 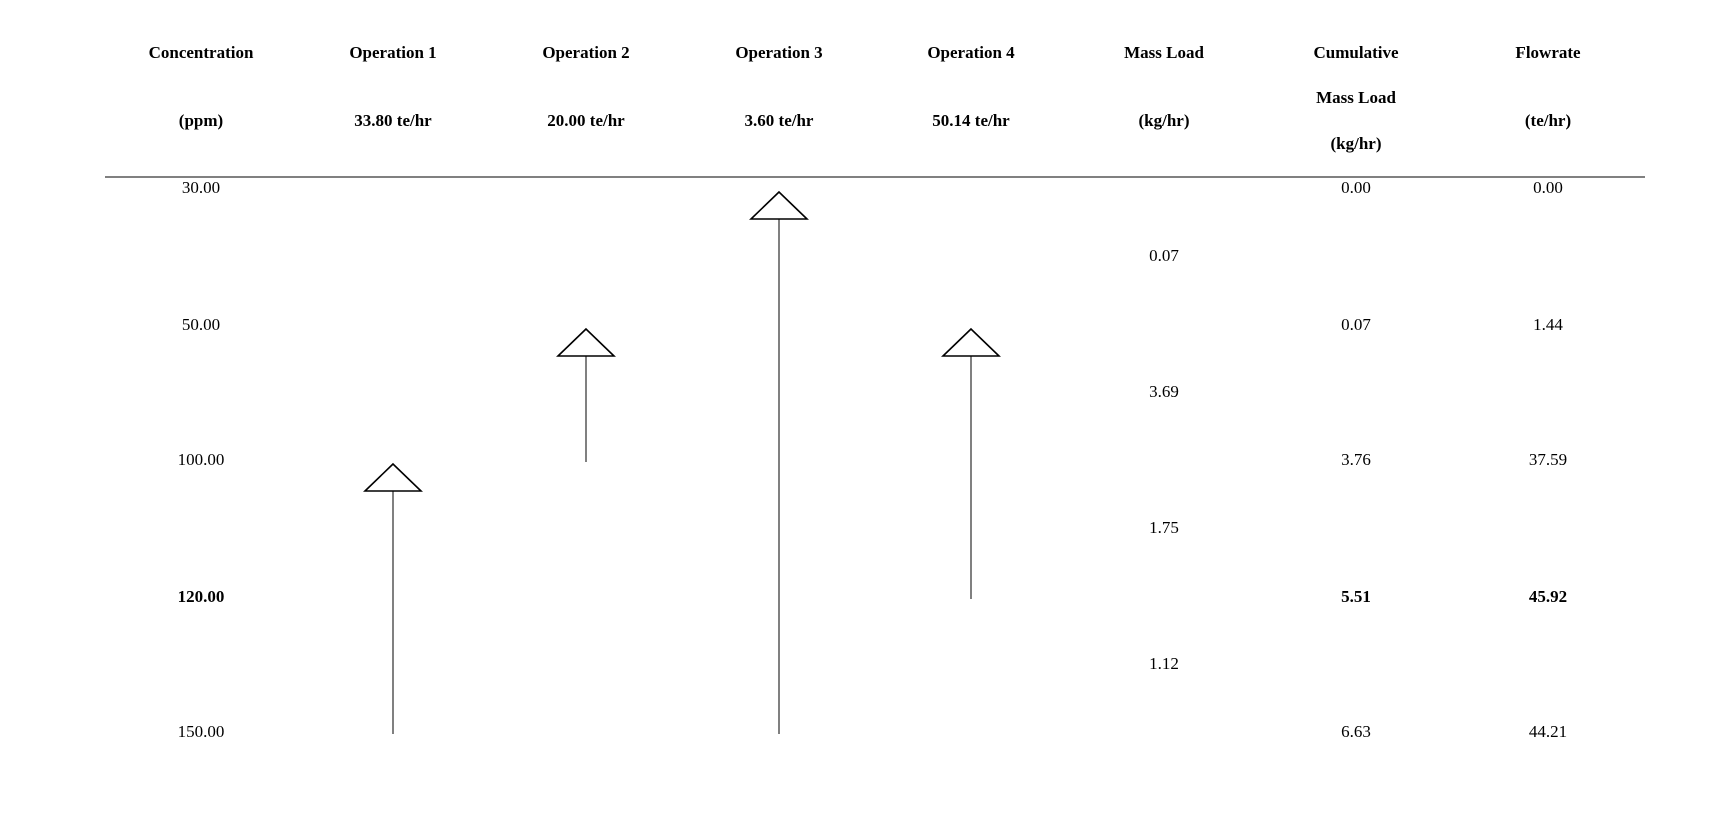 I want to click on interval-mass-load-value: 1.12, so click(x=1164, y=663).